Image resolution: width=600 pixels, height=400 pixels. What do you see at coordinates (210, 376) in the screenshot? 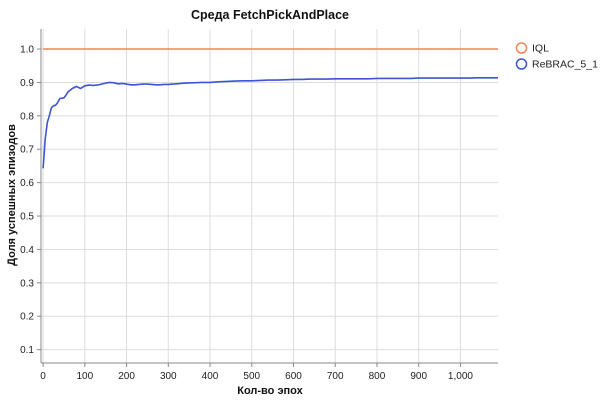
I see `x-tick-label: 400` at bounding box center [210, 376].